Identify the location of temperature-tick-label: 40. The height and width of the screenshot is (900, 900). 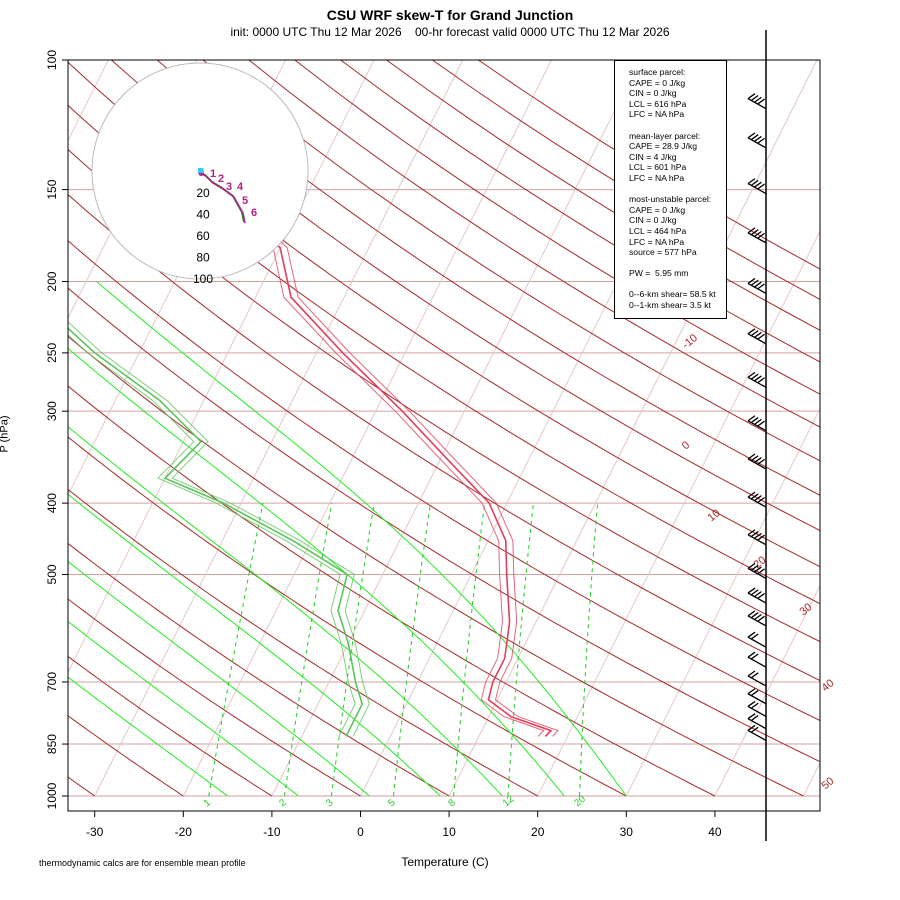
(715, 832).